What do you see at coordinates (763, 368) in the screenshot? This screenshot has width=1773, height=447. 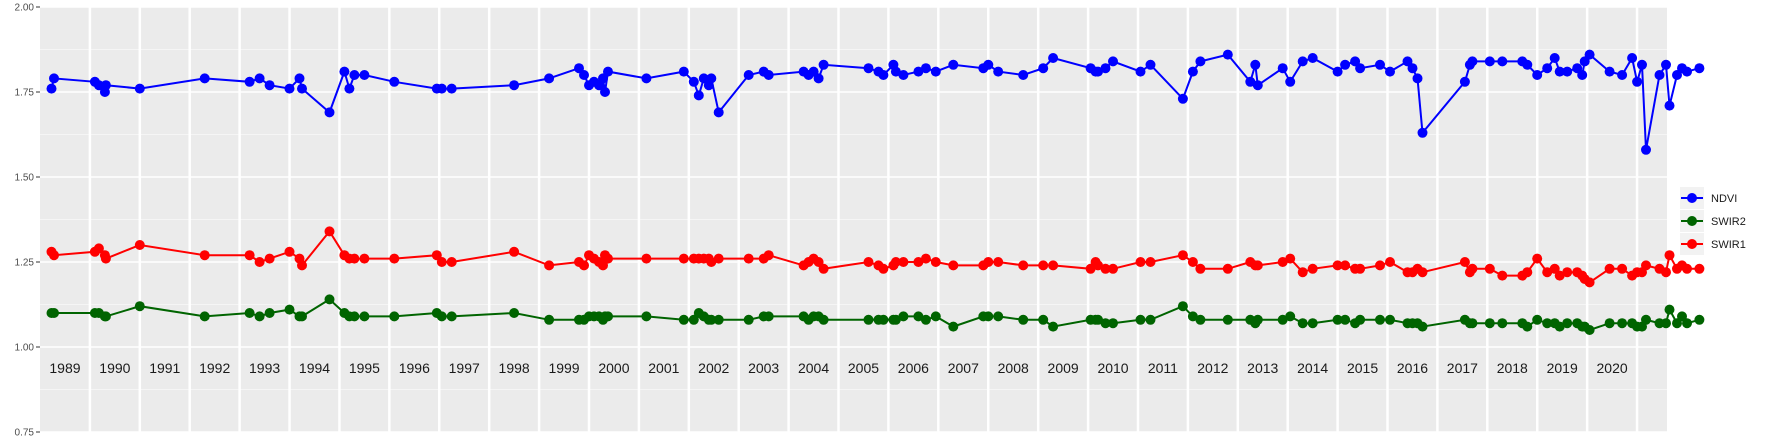 I see `year-label: 2003` at bounding box center [763, 368].